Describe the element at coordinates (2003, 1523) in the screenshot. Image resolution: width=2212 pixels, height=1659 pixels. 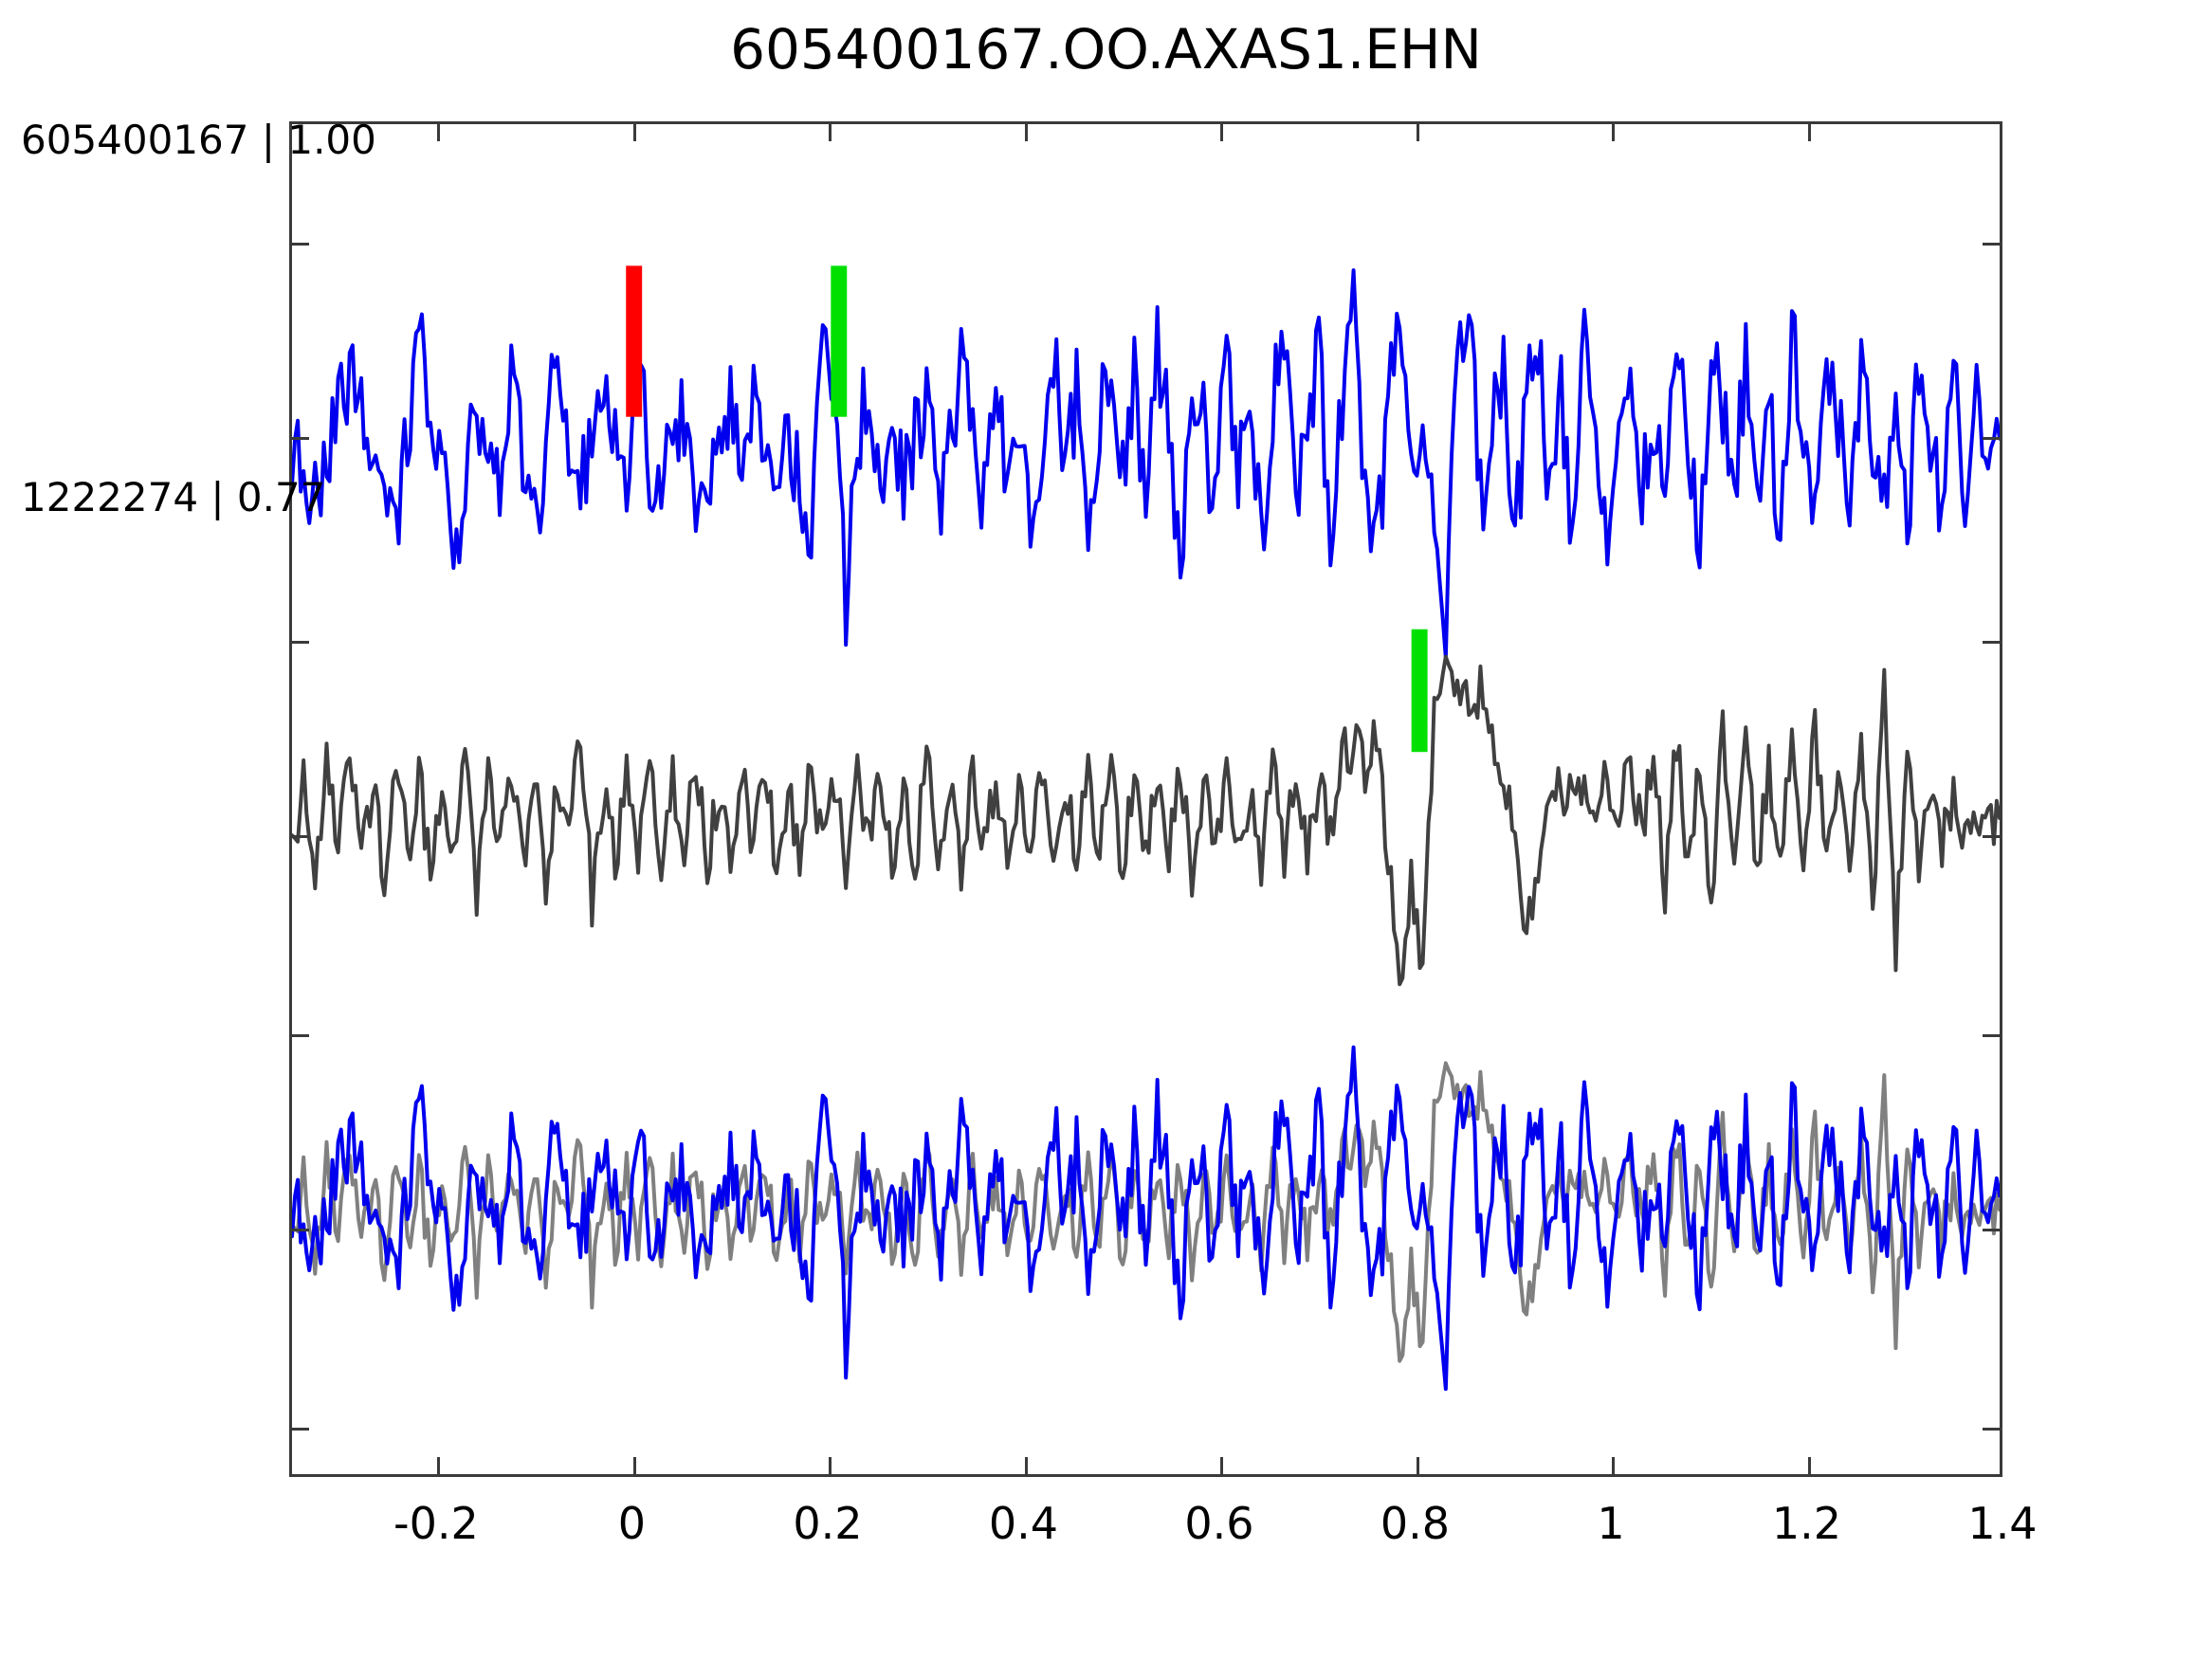
I see `x-tick-label: 1.4` at that location.